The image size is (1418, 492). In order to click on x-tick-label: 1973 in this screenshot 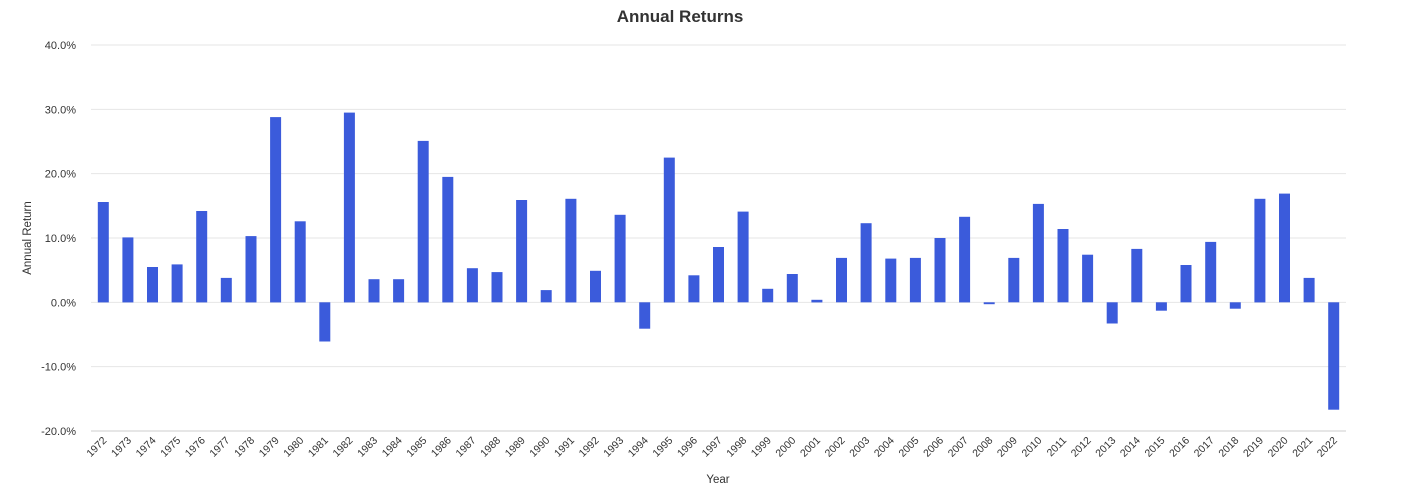, I will do `click(121, 447)`.